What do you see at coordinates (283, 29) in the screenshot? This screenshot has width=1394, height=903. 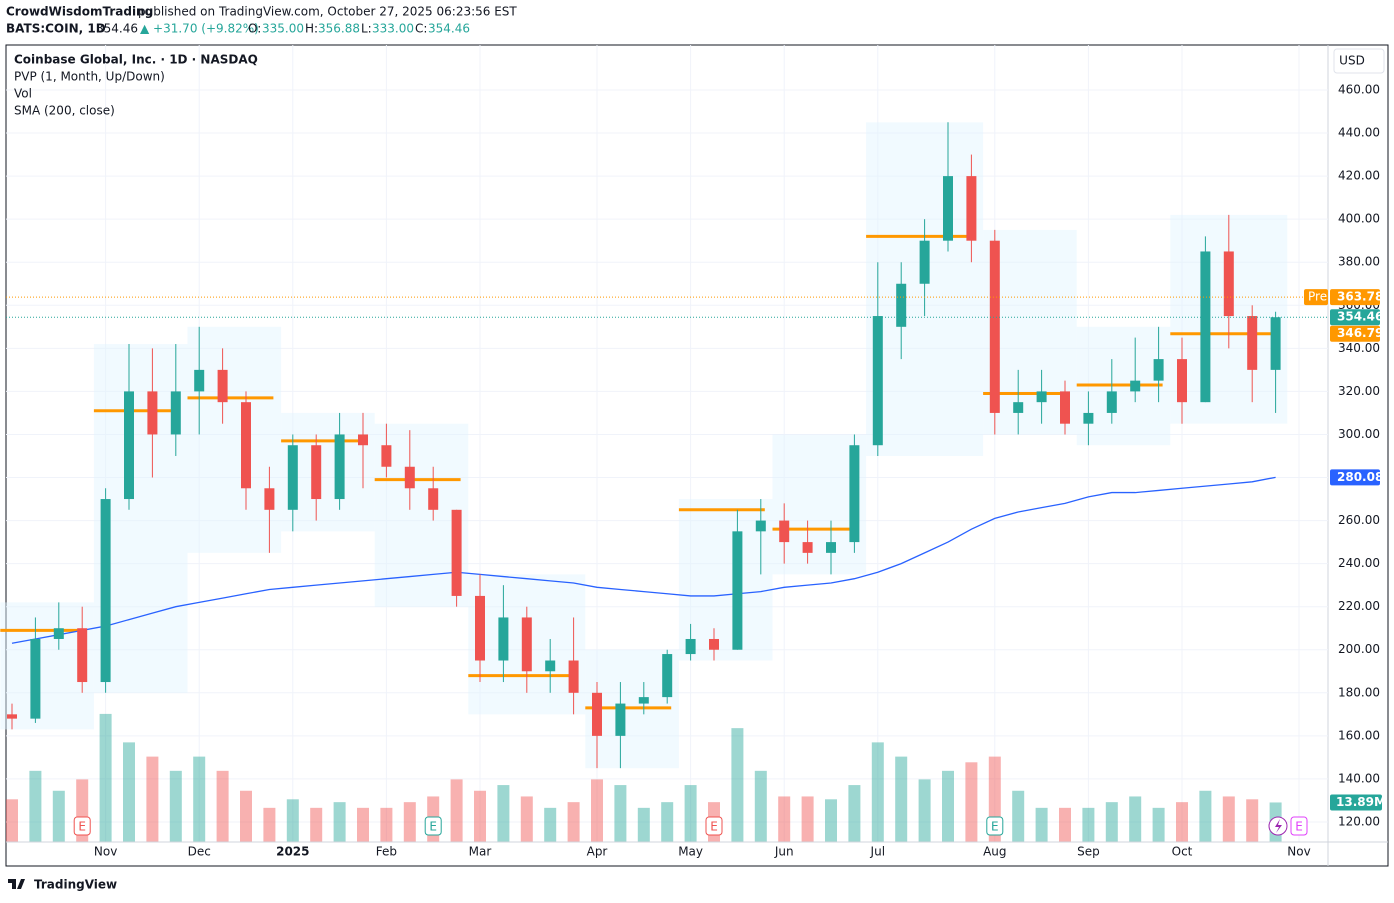 I see `open: 335.00` at bounding box center [283, 29].